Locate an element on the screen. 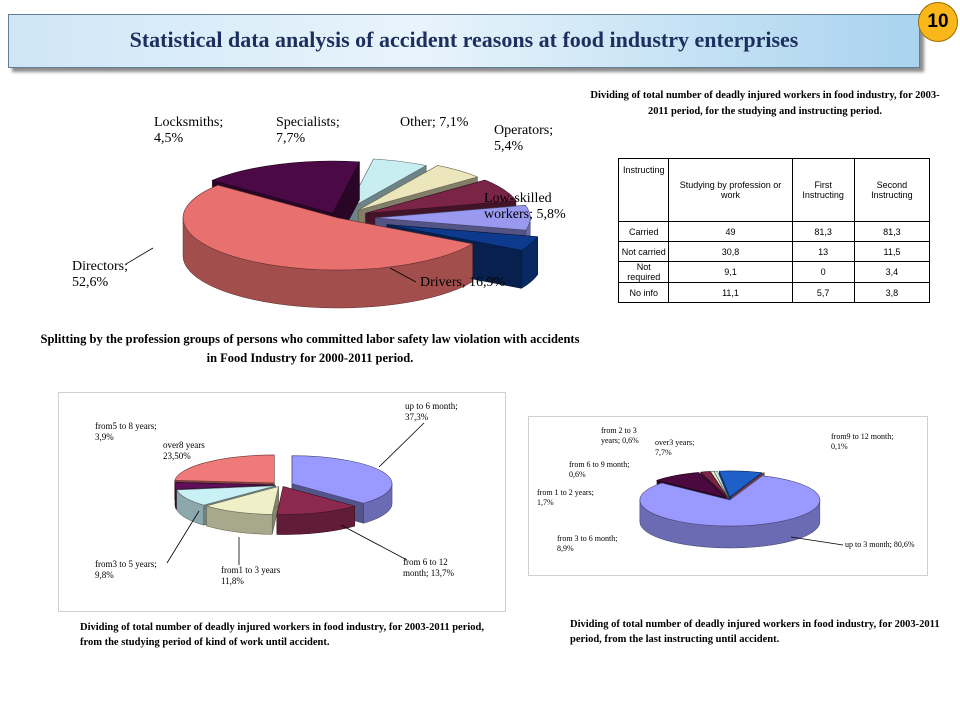 This screenshot has height=720, width=960. slide-number-badge: 10 is located at coordinates (938, 22).